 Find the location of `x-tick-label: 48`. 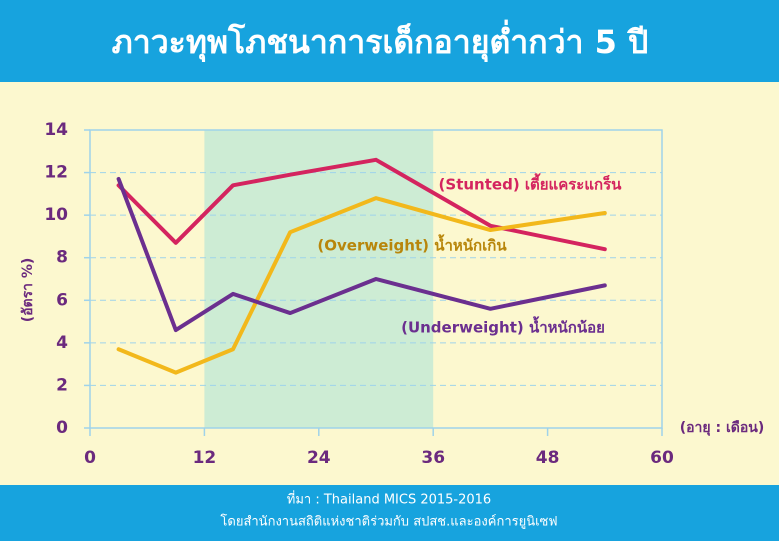

x-tick-label: 48 is located at coordinates (548, 458).